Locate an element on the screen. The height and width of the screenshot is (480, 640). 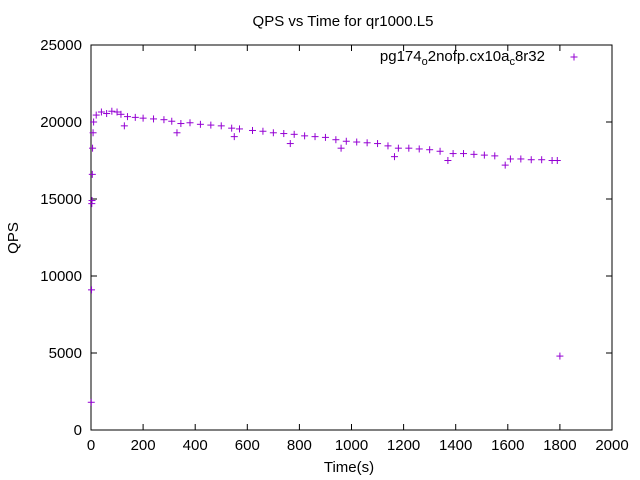
legend-plus-marker is located at coordinates (574, 57).